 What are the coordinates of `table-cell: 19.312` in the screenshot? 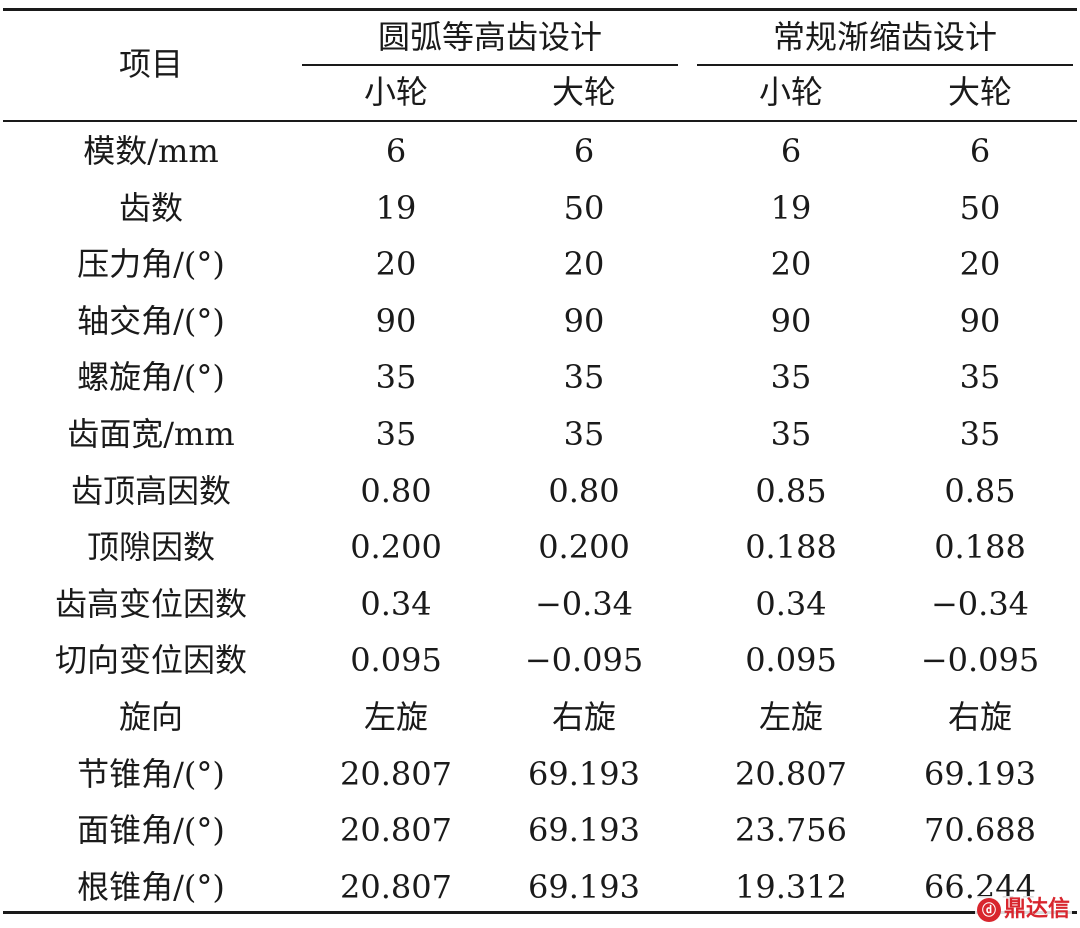 It's located at (791, 887).